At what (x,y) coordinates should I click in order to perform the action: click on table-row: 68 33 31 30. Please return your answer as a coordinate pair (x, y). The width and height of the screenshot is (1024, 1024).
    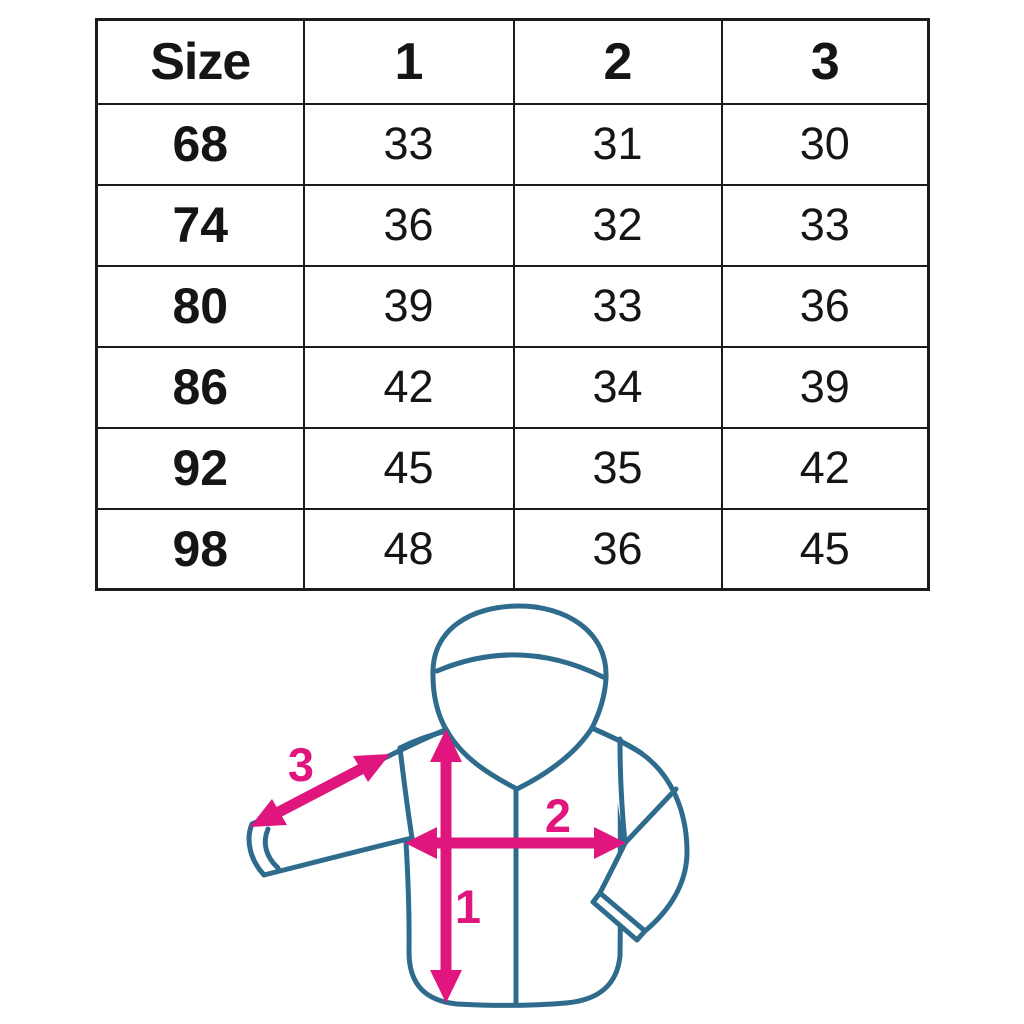
    Looking at the image, I should click on (512, 144).